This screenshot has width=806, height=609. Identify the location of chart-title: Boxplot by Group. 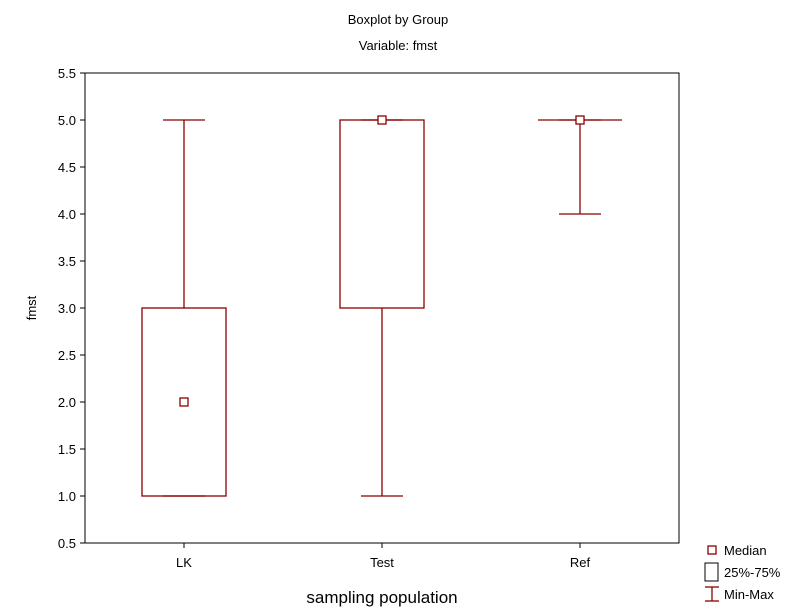
(398, 19).